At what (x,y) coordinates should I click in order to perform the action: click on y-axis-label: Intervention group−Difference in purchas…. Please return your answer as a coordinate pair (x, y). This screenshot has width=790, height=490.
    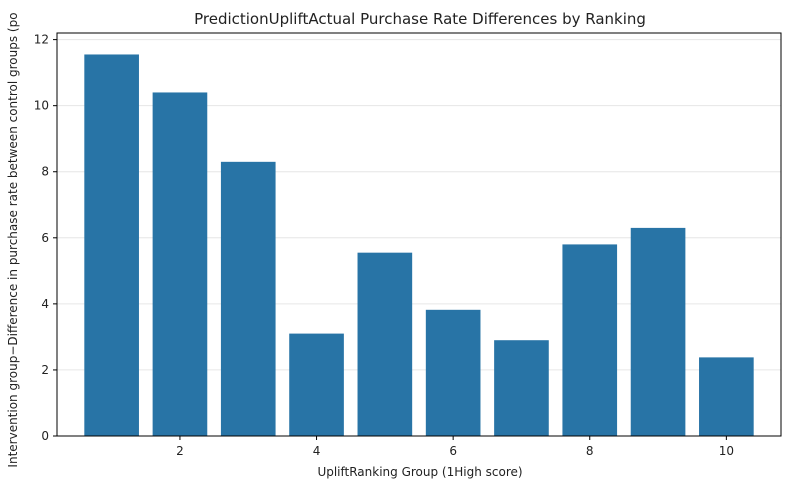
    Looking at the image, I should click on (13, 239).